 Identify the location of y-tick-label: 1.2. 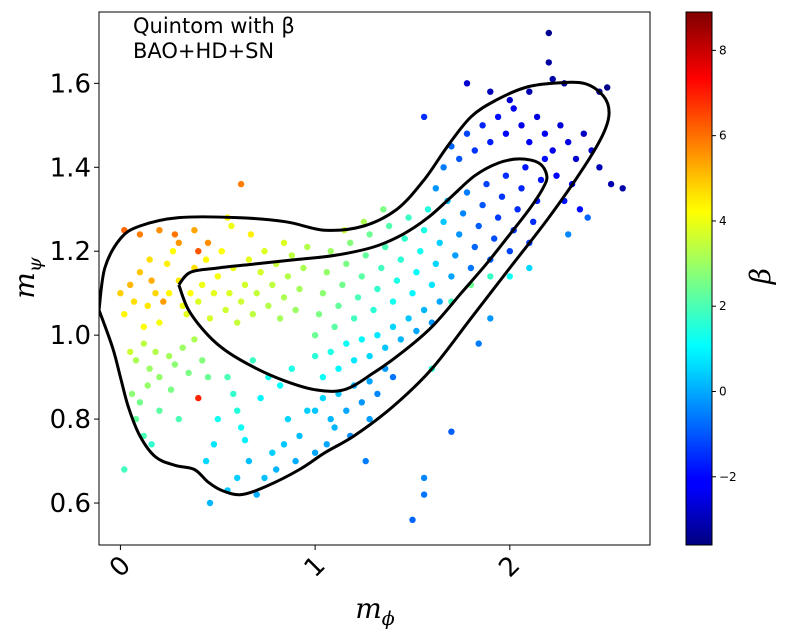
(70, 252).